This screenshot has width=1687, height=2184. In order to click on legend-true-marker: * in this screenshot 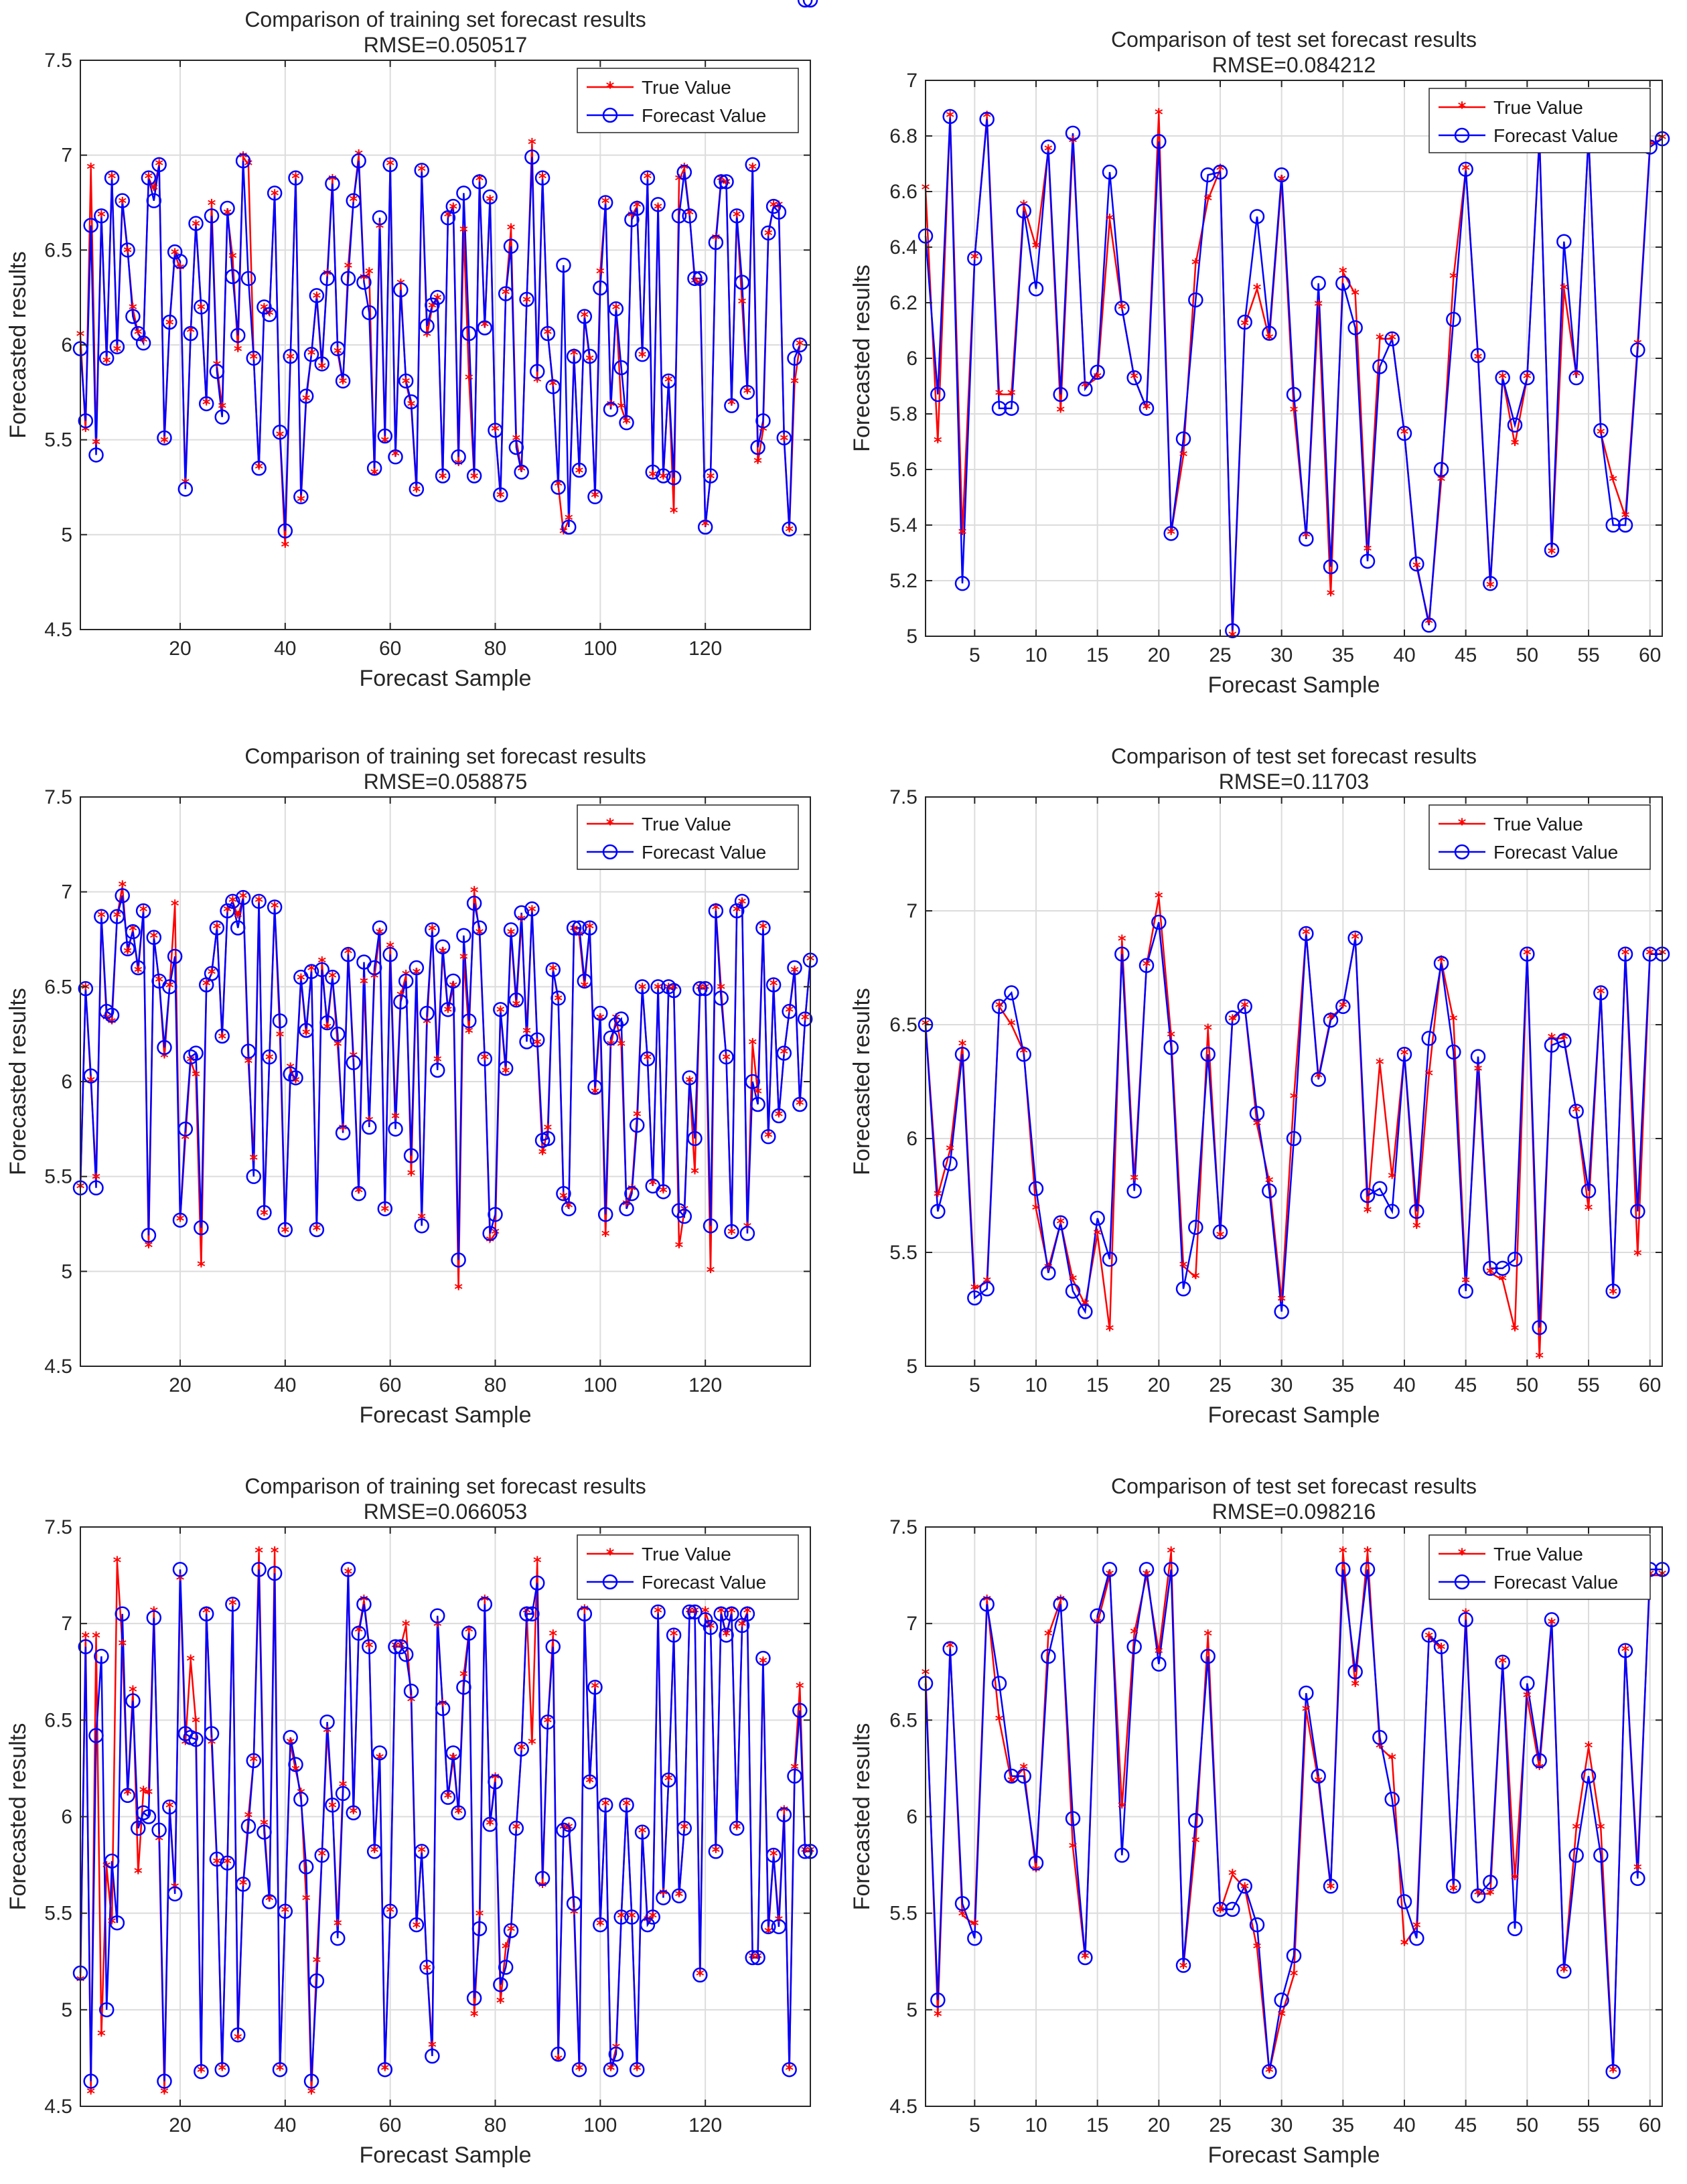, I will do `click(611, 1554)`.